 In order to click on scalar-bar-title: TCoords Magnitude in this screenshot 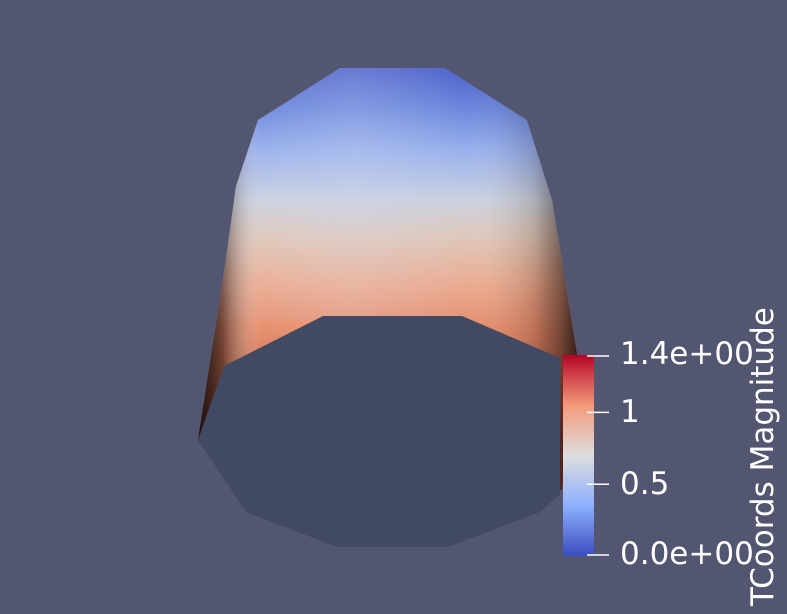, I will do `click(763, 456)`.